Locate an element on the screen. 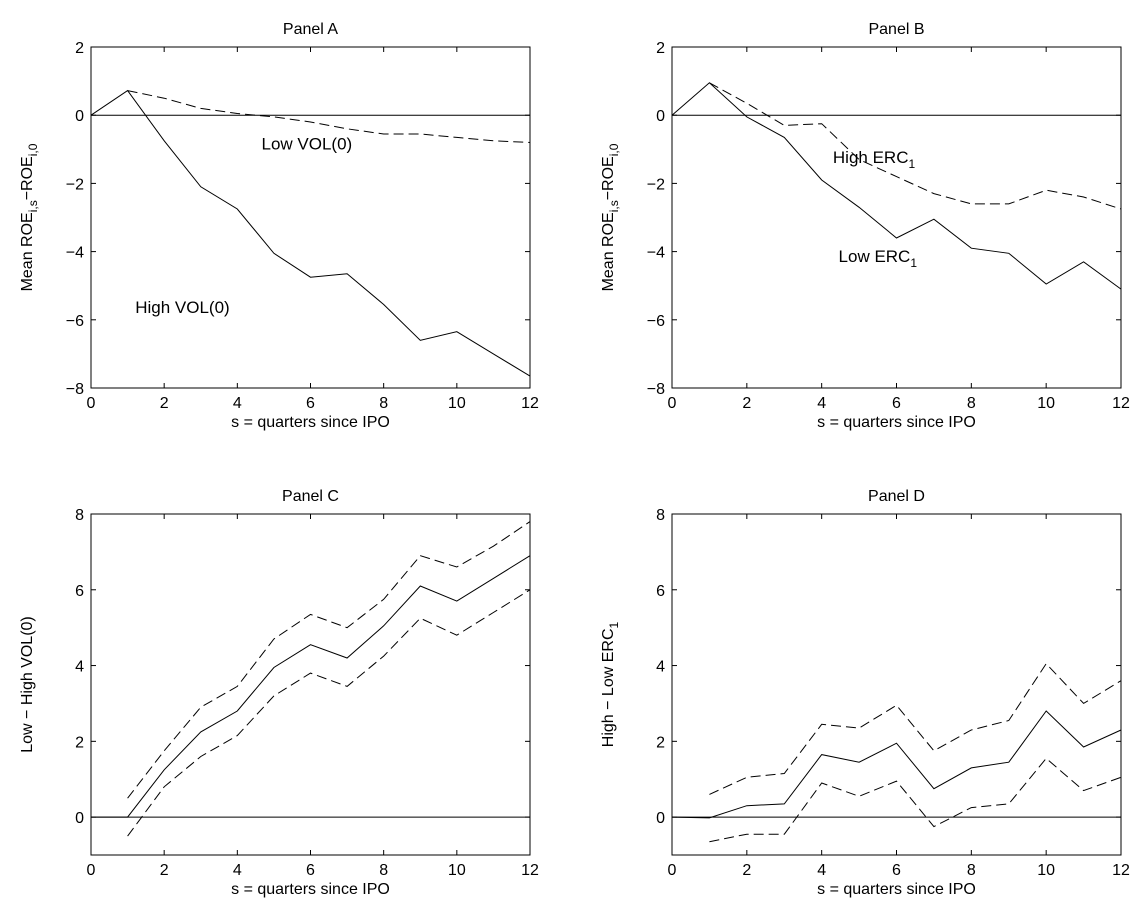  panel-2-ytick-label: 4 is located at coordinates (79, 667).